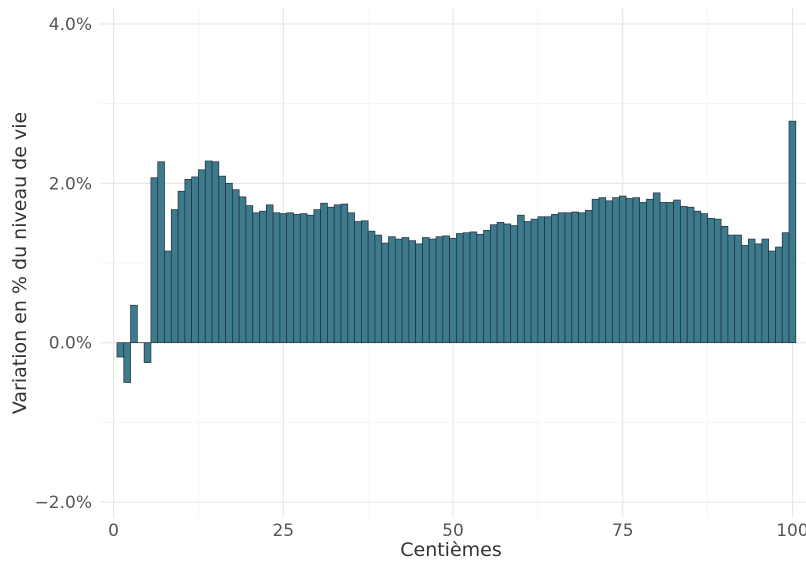  What do you see at coordinates (623, 531) in the screenshot?
I see `x-tick-label: 75` at bounding box center [623, 531].